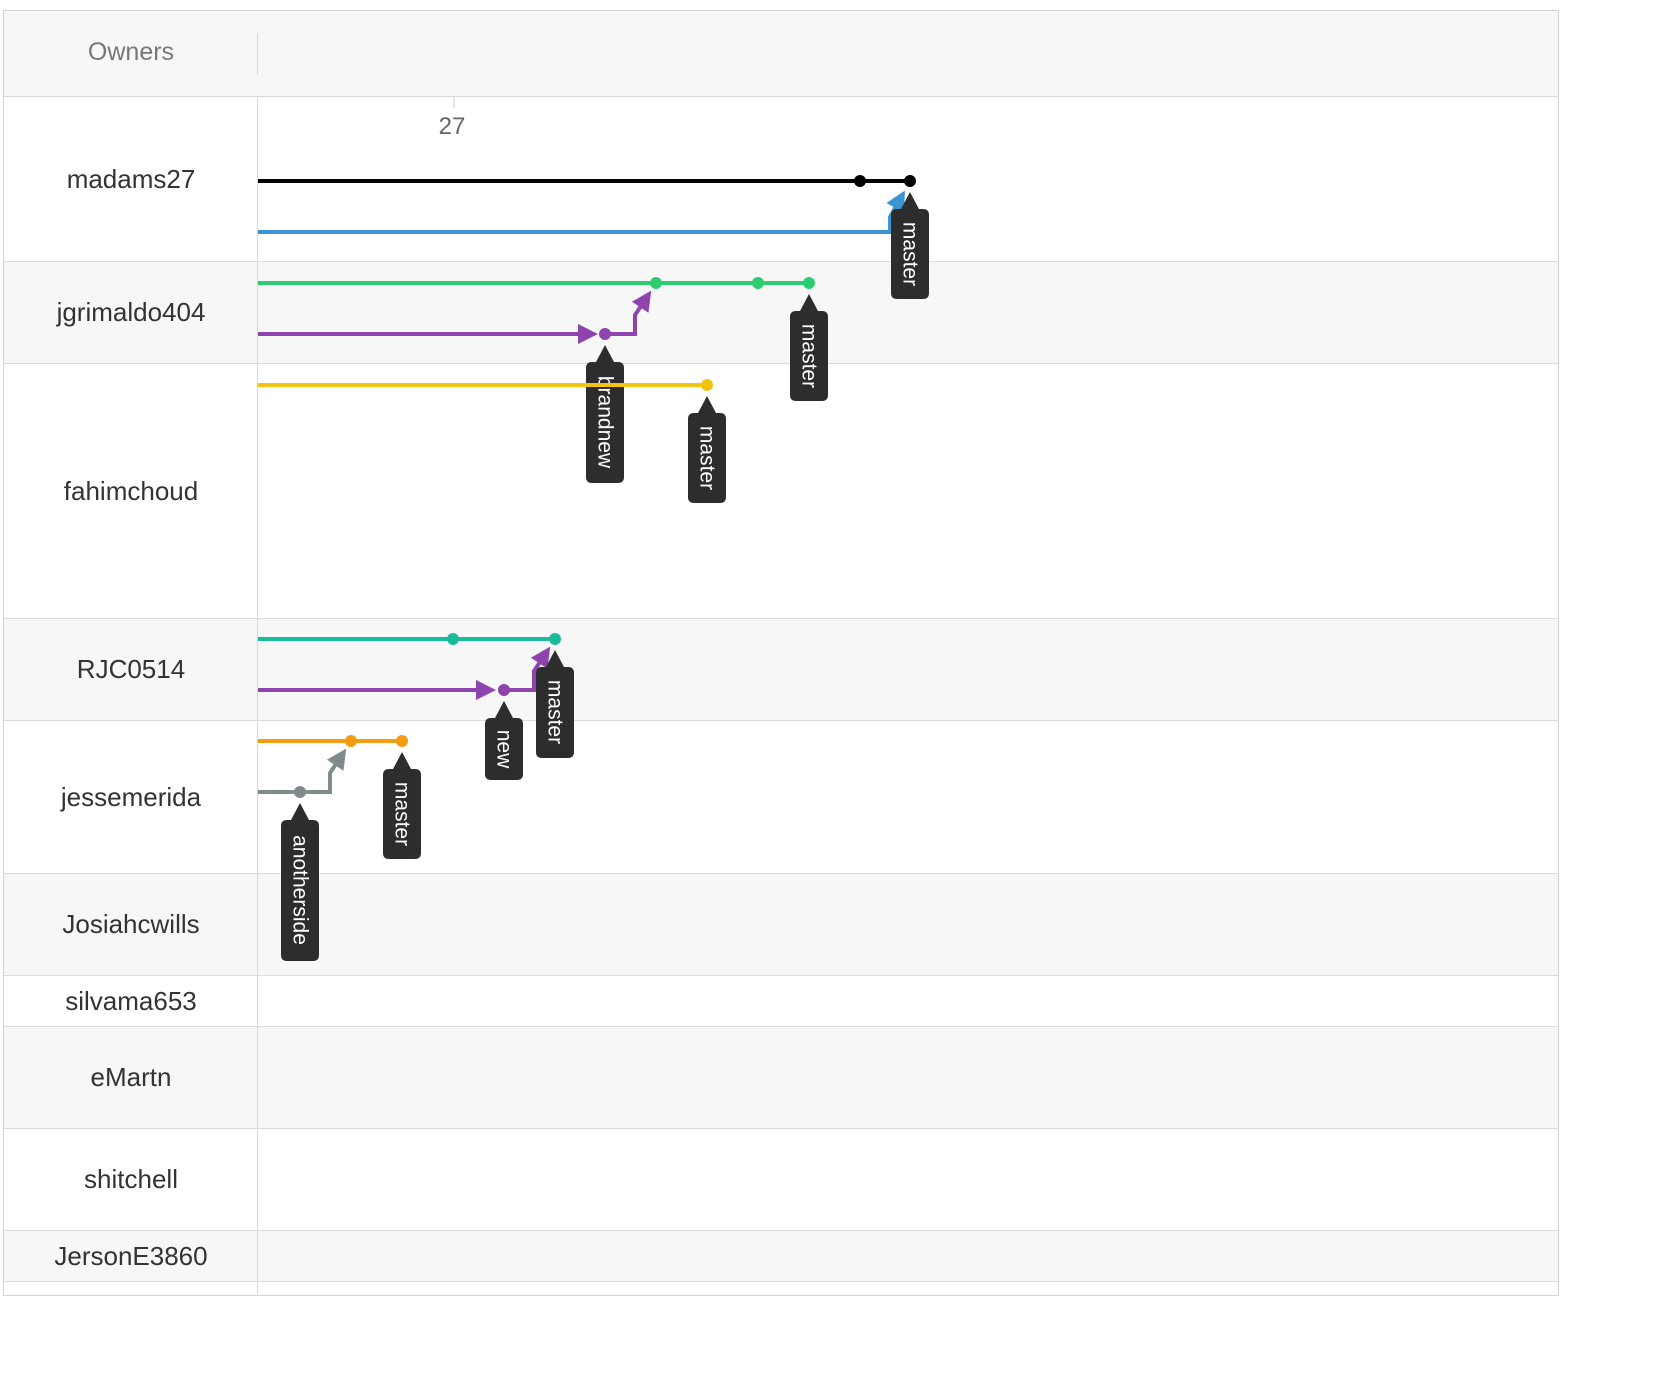 The image size is (1664, 1379). Describe the element at coordinates (781, 54) in the screenshot. I see `table-header: Owners` at that location.